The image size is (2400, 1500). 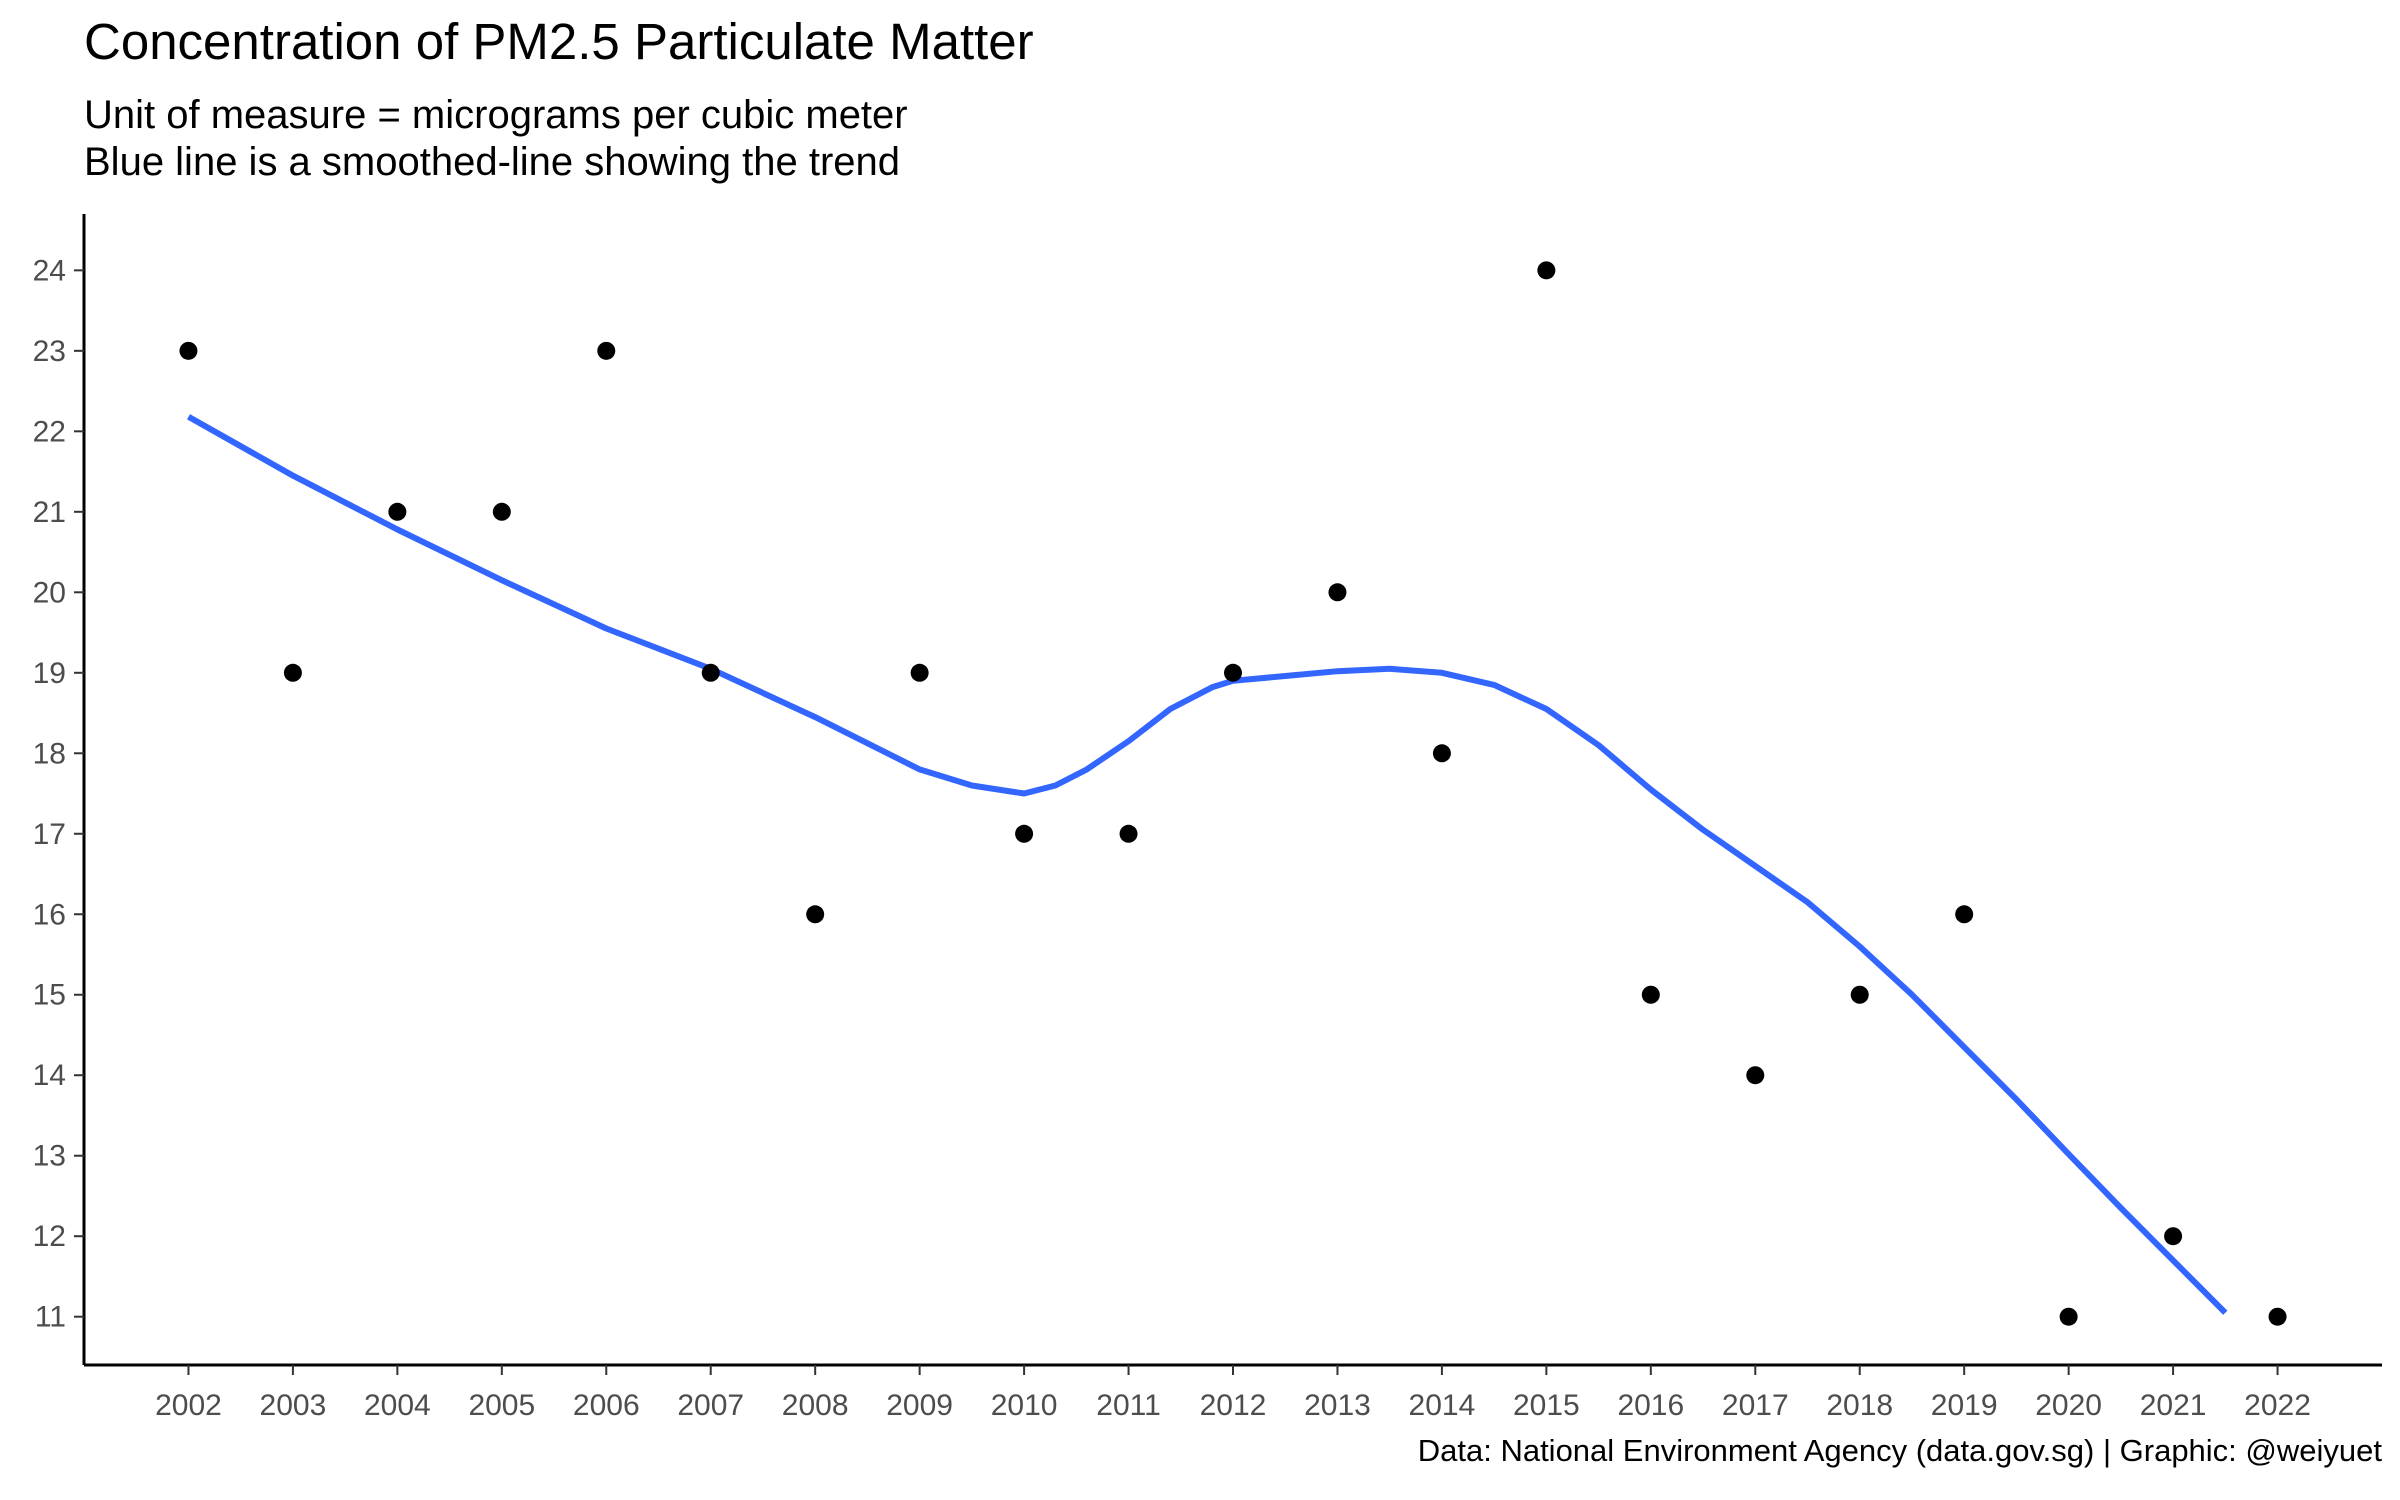 I want to click on x-tick-label: 2005, so click(x=501, y=1405).